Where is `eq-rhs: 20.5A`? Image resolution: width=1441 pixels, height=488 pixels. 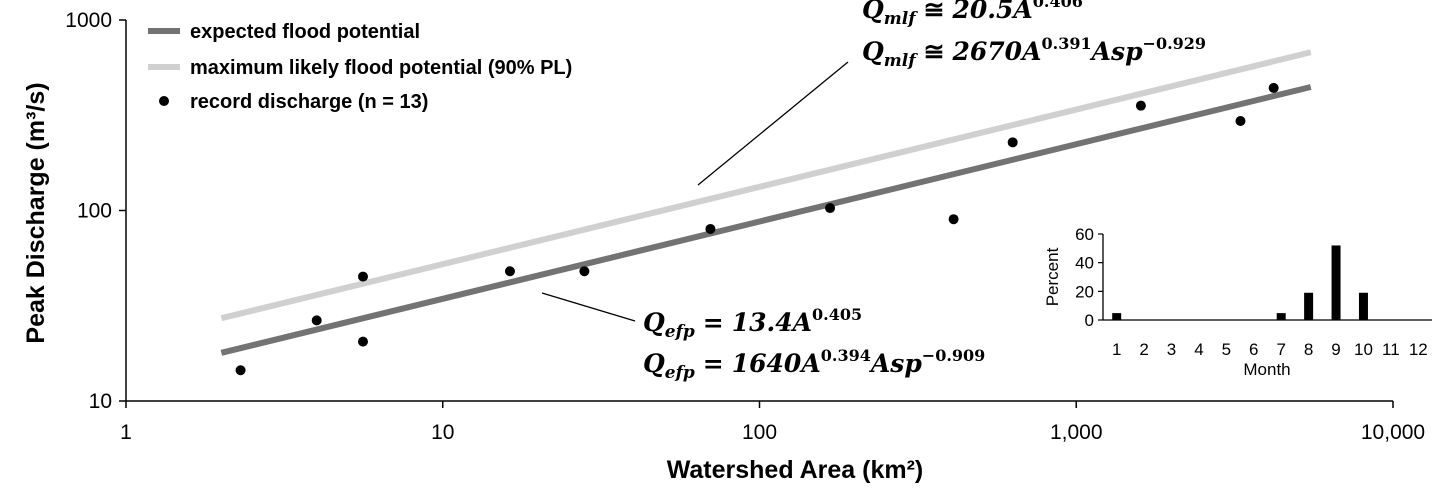
eq-rhs: 20.5A is located at coordinates (992, 12).